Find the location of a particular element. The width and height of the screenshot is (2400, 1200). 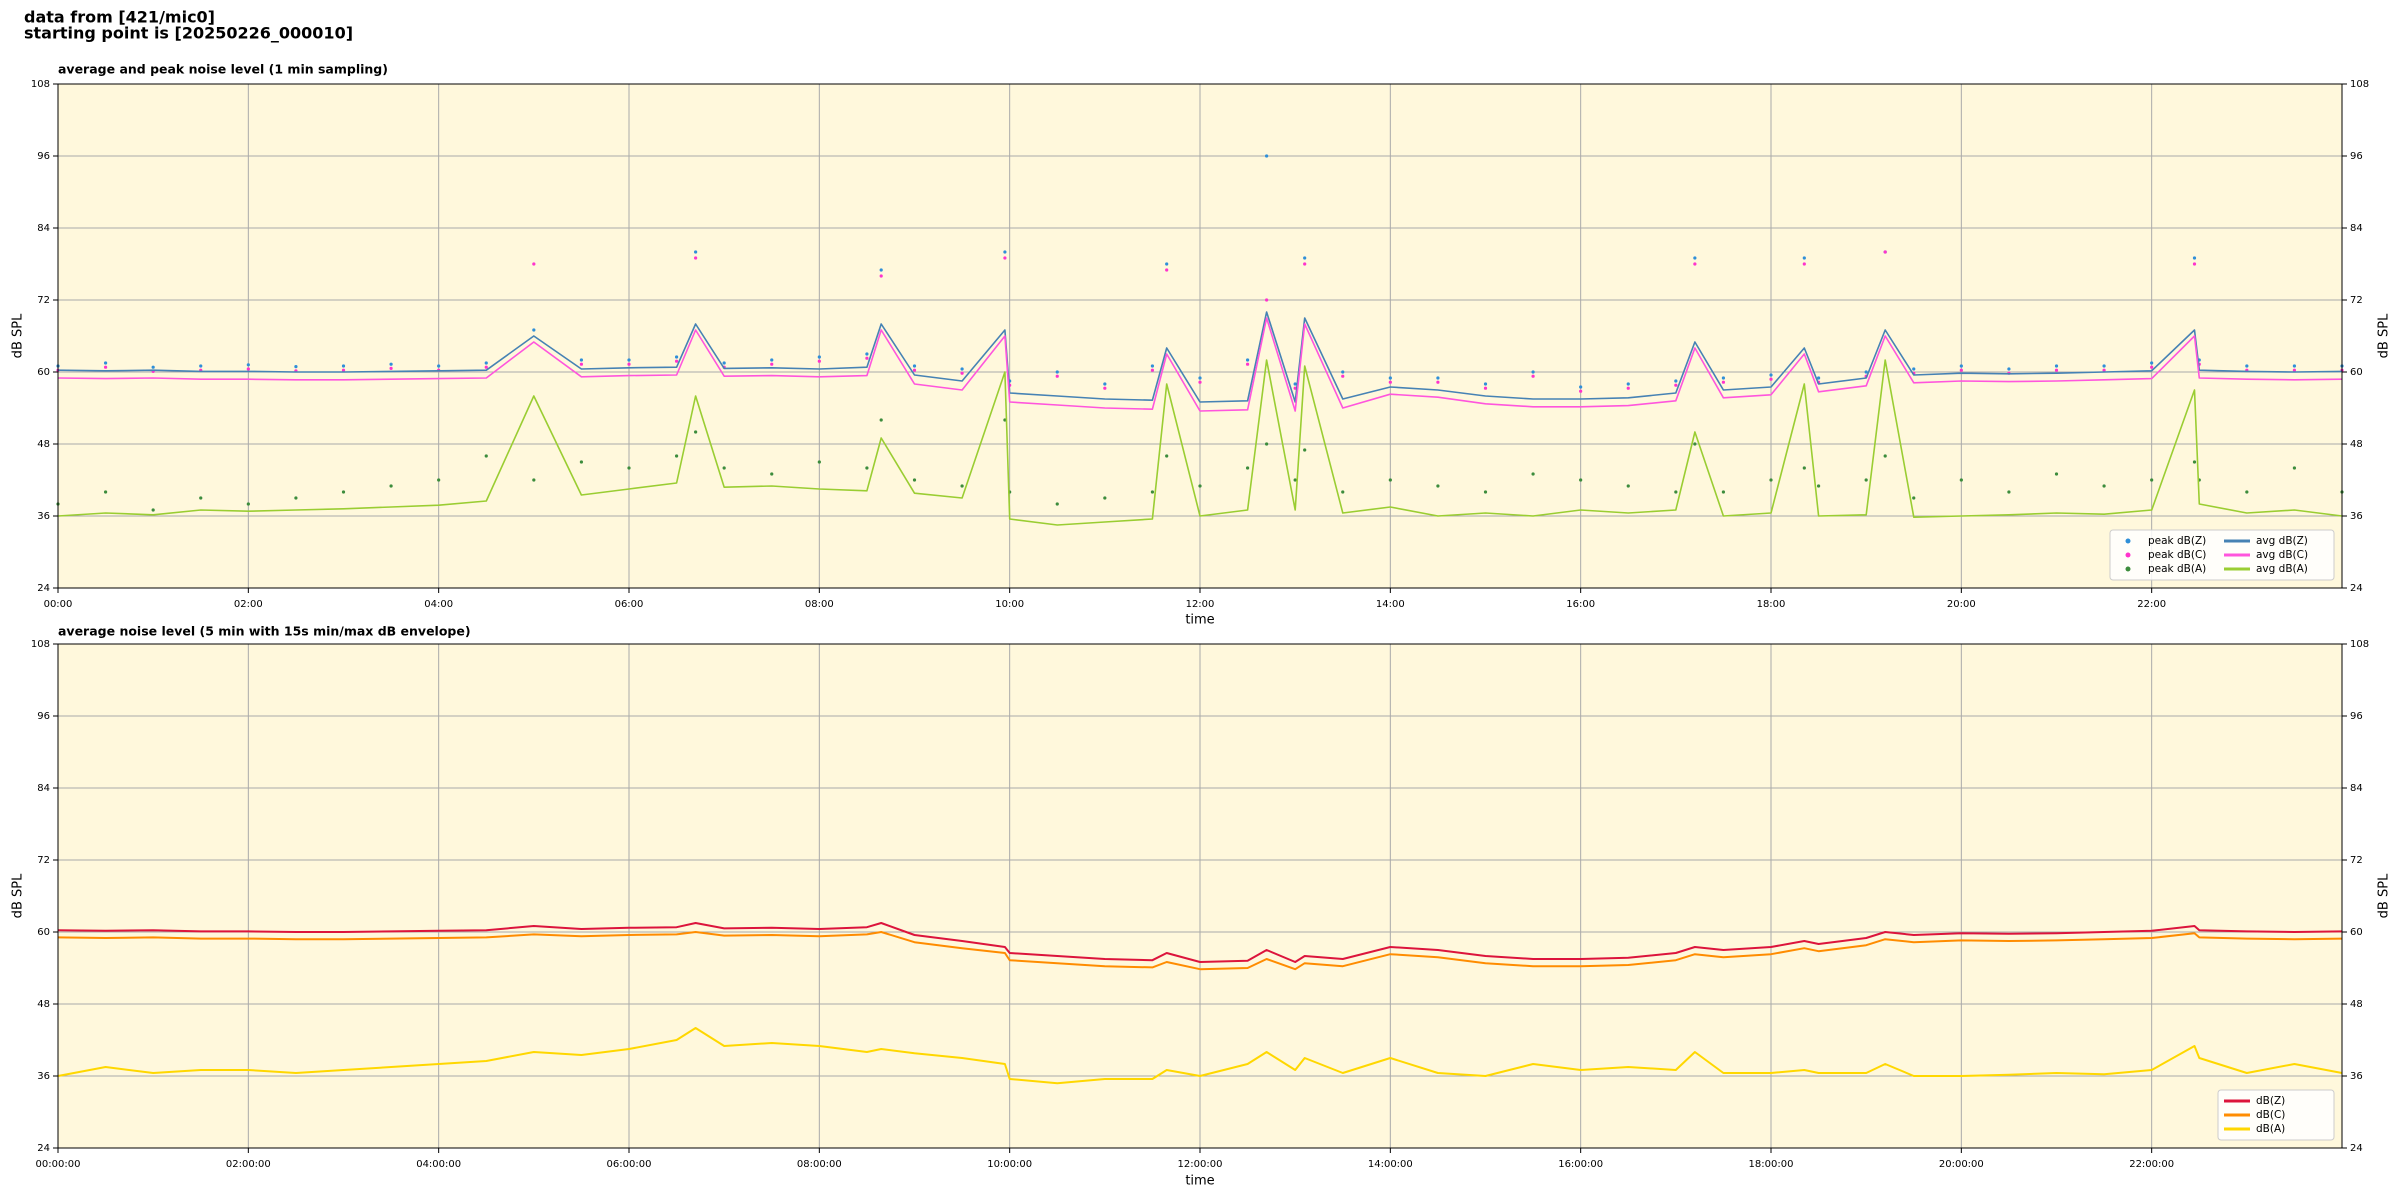

legend-label: peak dB(C) is located at coordinates (2177, 555).